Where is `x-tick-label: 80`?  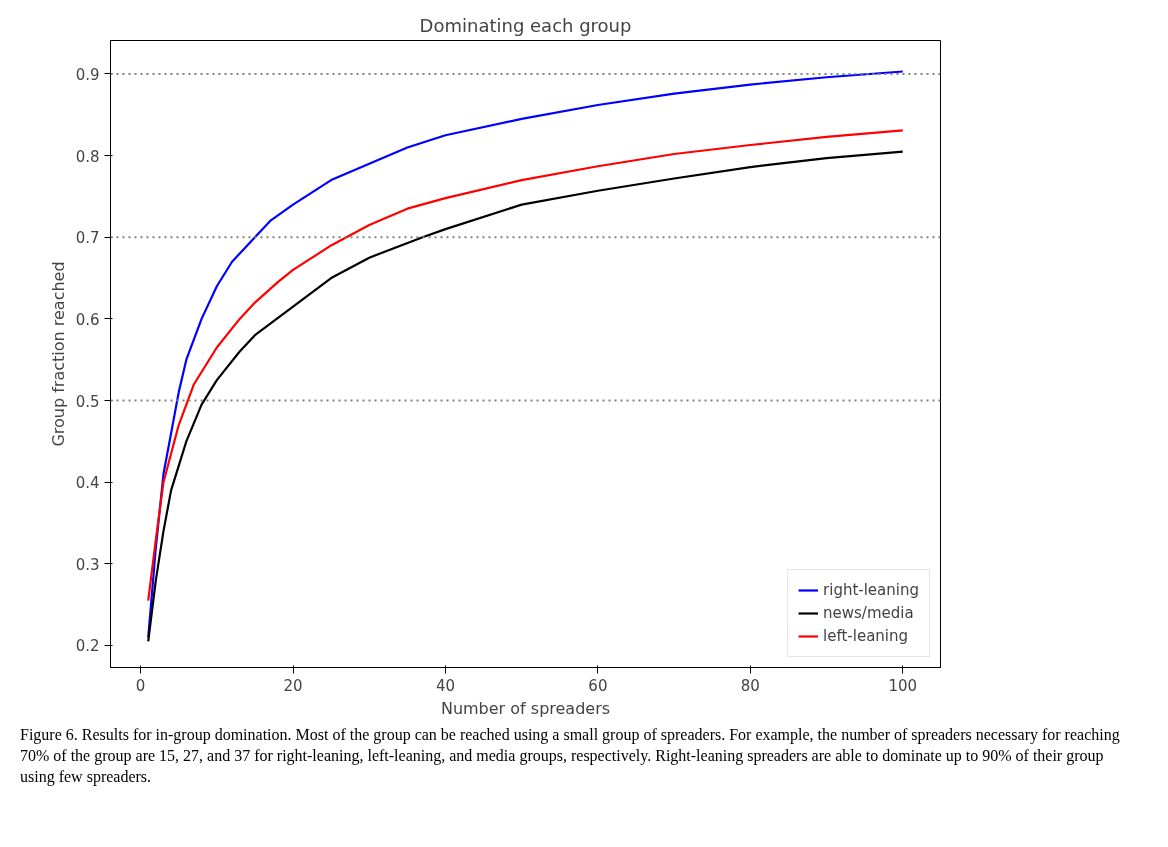
x-tick-label: 80 is located at coordinates (750, 685).